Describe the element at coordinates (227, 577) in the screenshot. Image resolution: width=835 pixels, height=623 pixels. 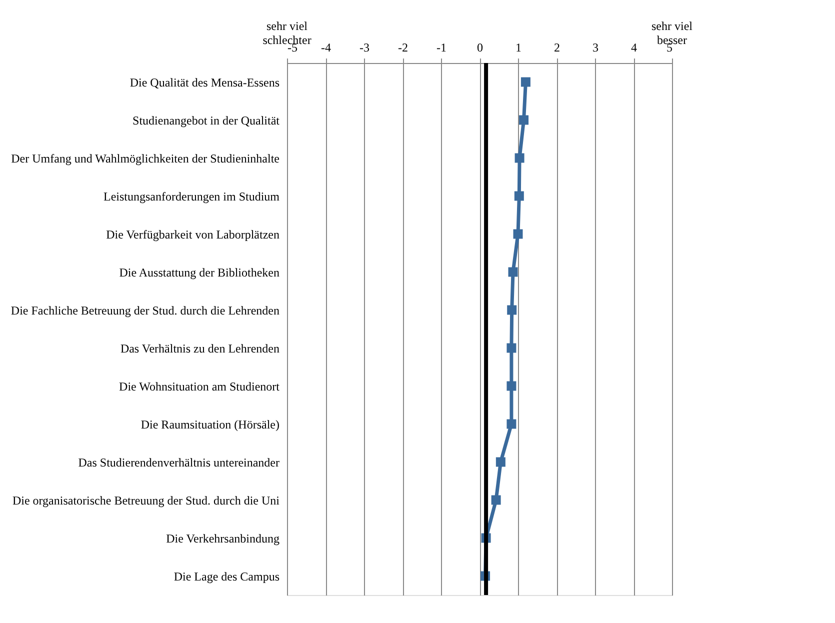
I see `y-tick-label: Die Lage des Campus` at that location.